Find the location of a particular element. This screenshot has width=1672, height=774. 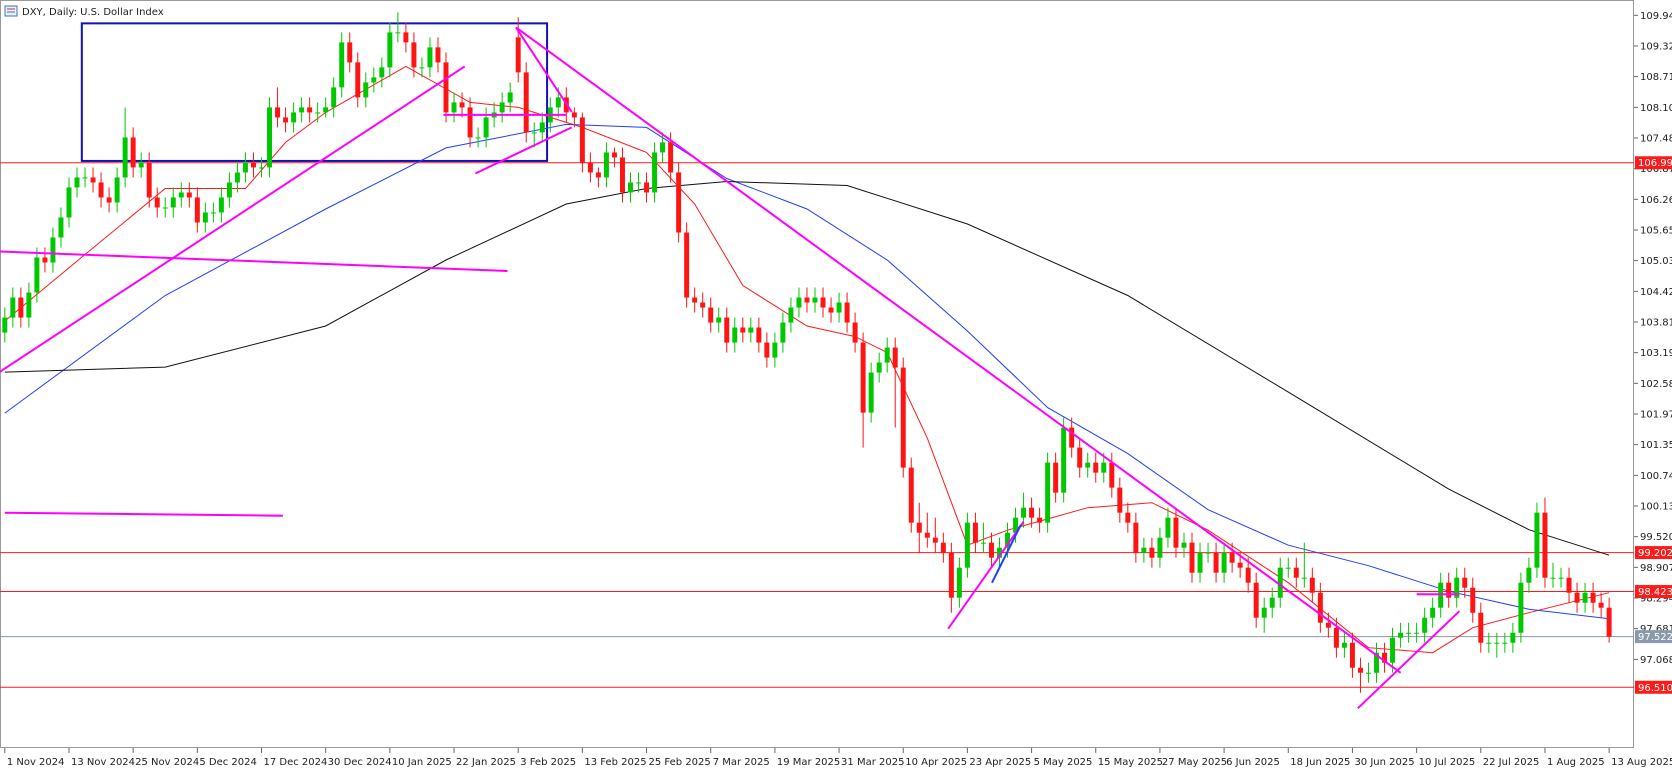

price-level-label: 99.202 is located at coordinates (1655, 553).